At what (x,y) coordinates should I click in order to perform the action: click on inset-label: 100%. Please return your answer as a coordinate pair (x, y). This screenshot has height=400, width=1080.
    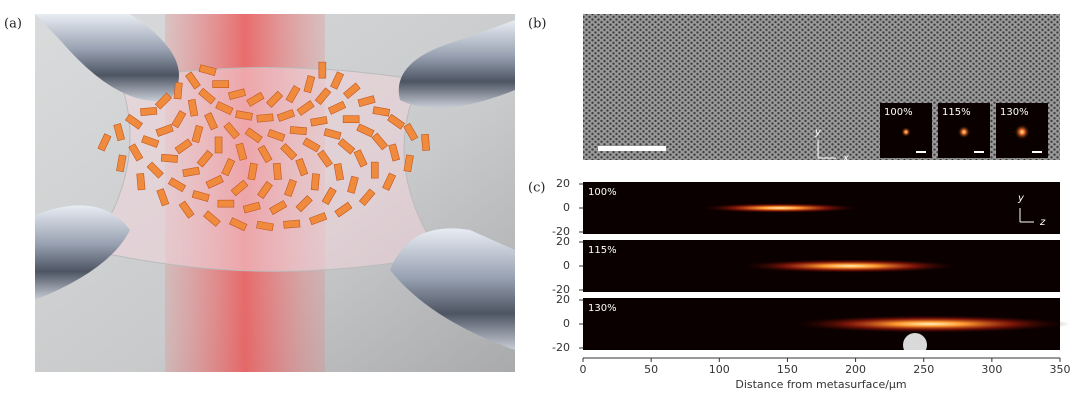
    Looking at the image, I should click on (898, 112).